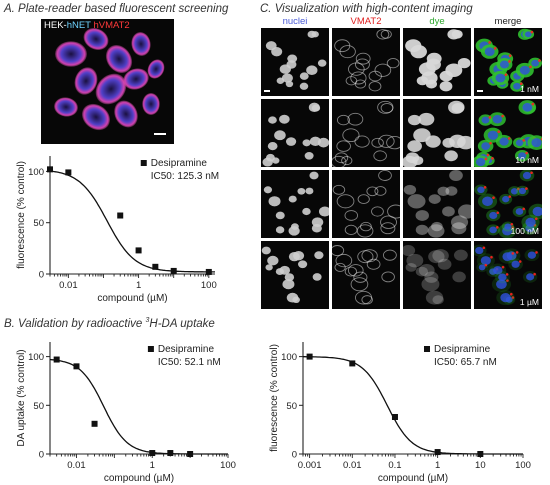 Image resolution: width=550 pixels, height=485 pixels. Describe the element at coordinates (185, 176) in the screenshot. I see `ic50-annotation: IC50: 125.3 nM` at that location.